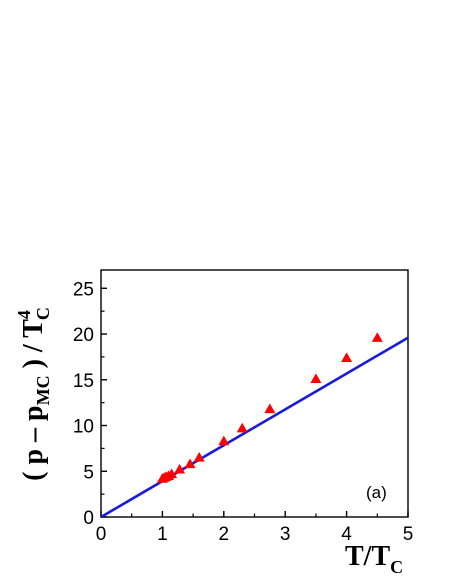 The width and height of the screenshot is (454, 588). What do you see at coordinates (83, 427) in the screenshot?
I see `y-tick-label: 10` at bounding box center [83, 427].